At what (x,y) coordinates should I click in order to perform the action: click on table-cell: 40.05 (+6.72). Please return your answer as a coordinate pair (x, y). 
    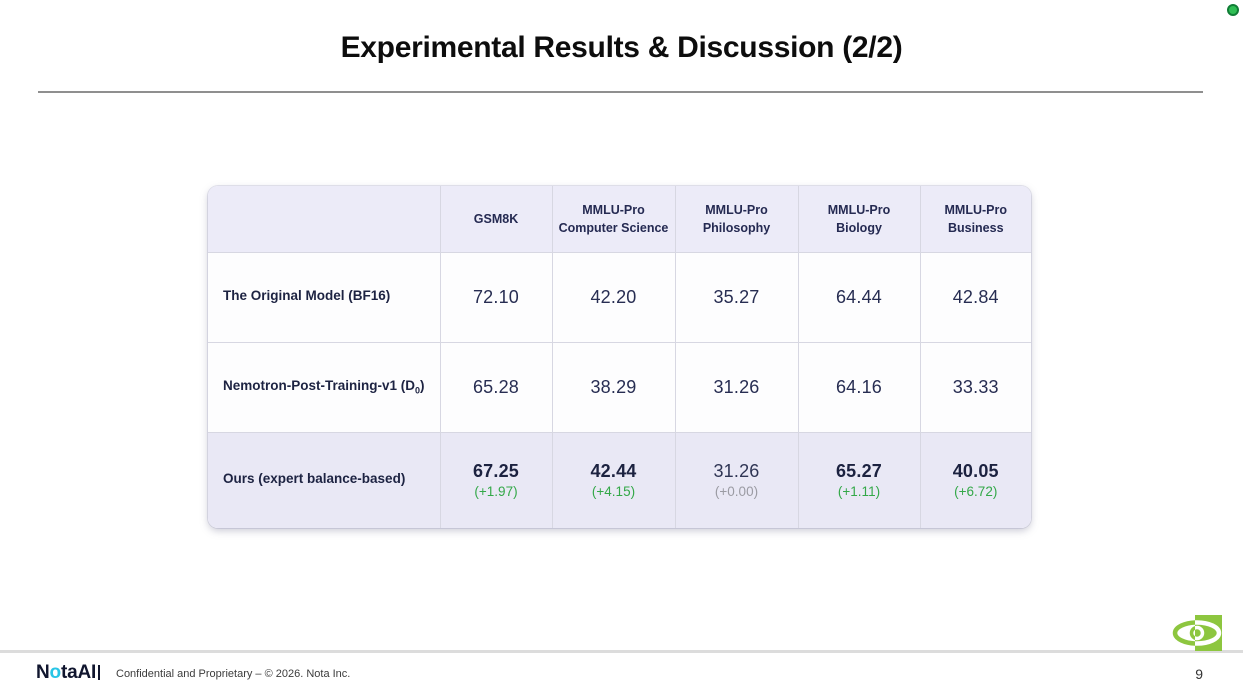
    Looking at the image, I should click on (975, 479).